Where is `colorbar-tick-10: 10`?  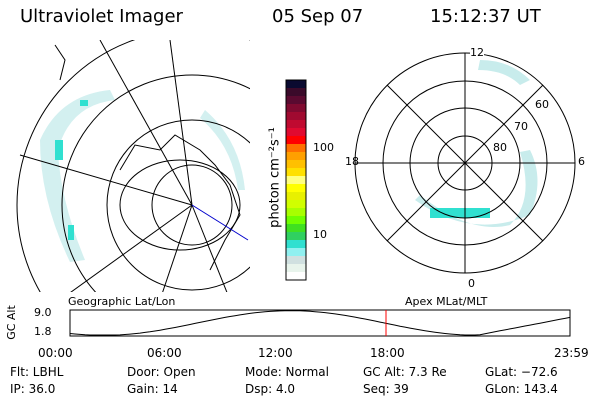 colorbar-tick-10: 10 is located at coordinates (320, 234).